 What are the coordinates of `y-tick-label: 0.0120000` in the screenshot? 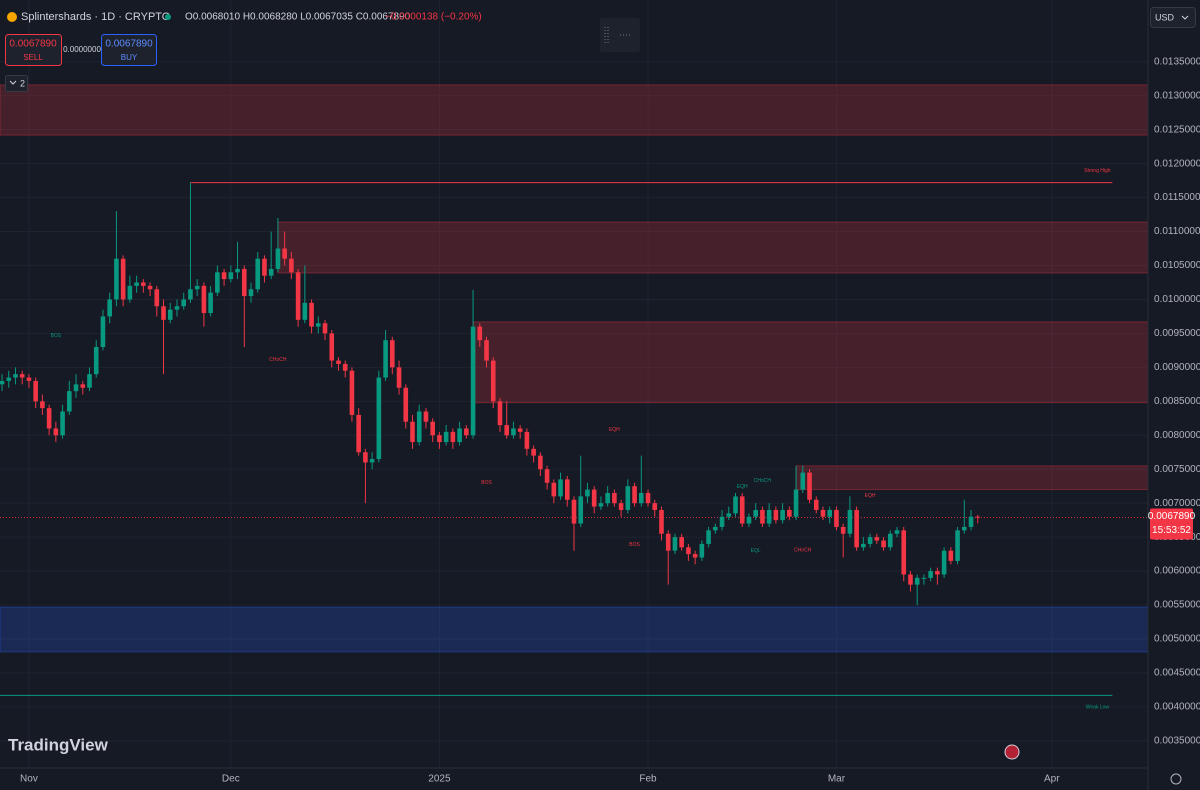 It's located at (1177, 163).